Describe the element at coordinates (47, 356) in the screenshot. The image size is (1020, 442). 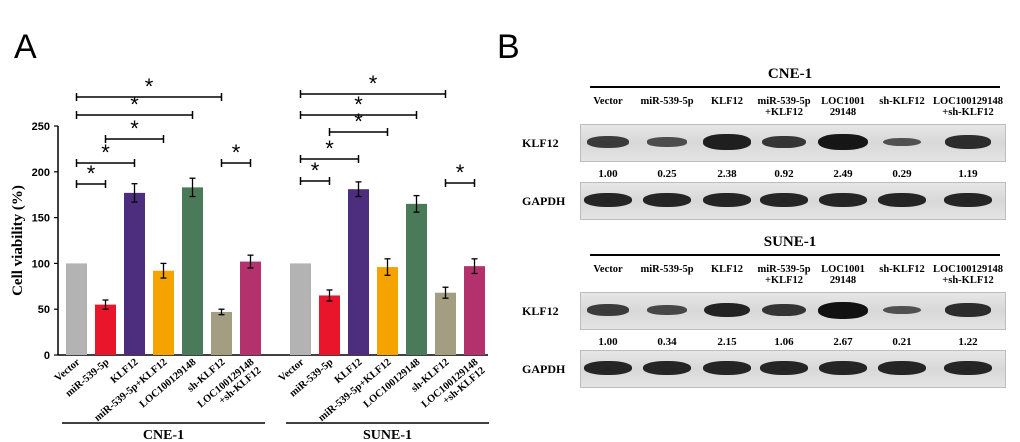
I see `y-tick-label: 0` at that location.